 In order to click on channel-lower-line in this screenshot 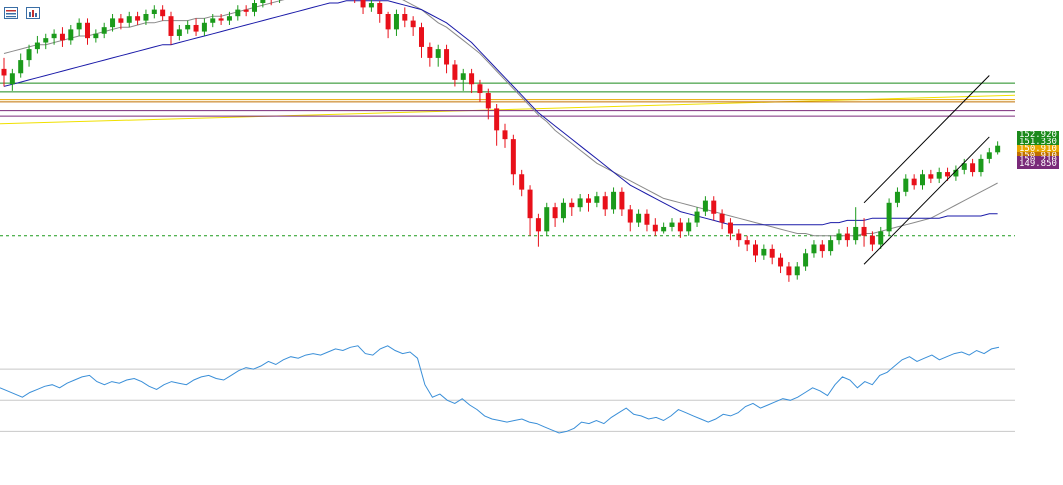, I will do `click(926, 200)`.